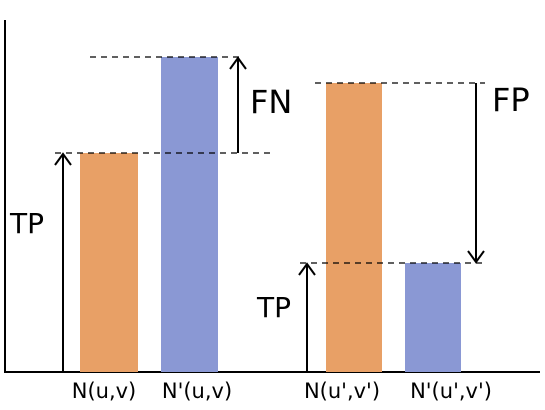 The image size is (545, 410). Describe the element at coordinates (342, 391) in the screenshot. I see `category-label: N(u',v')` at that location.